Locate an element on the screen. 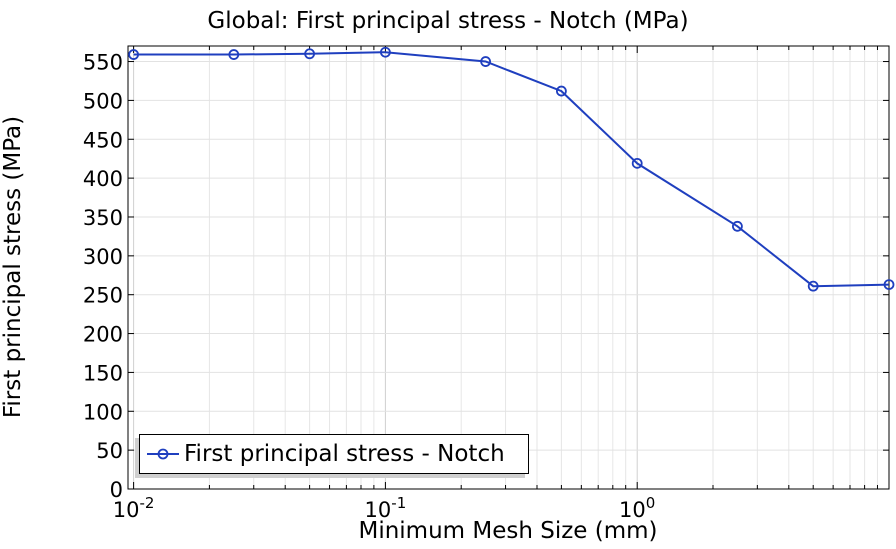 This screenshot has width=896, height=549. y-tick-label: 400 is located at coordinates (103, 179).